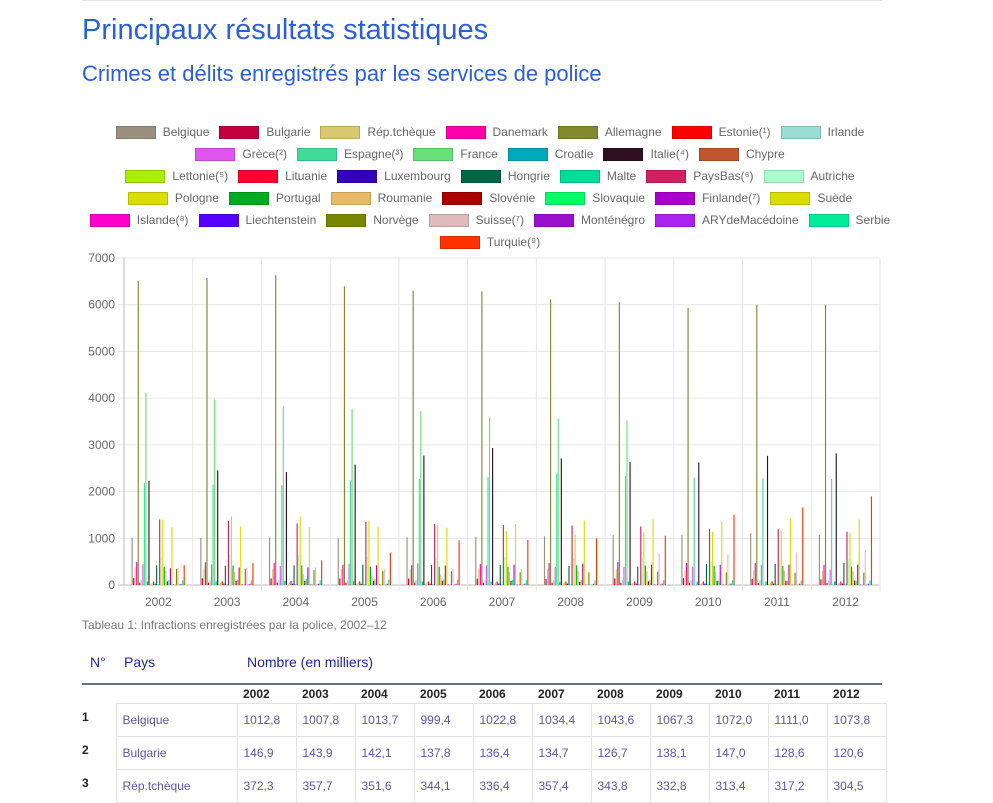  I want to click on legend-item: Hongrie, so click(505, 176).